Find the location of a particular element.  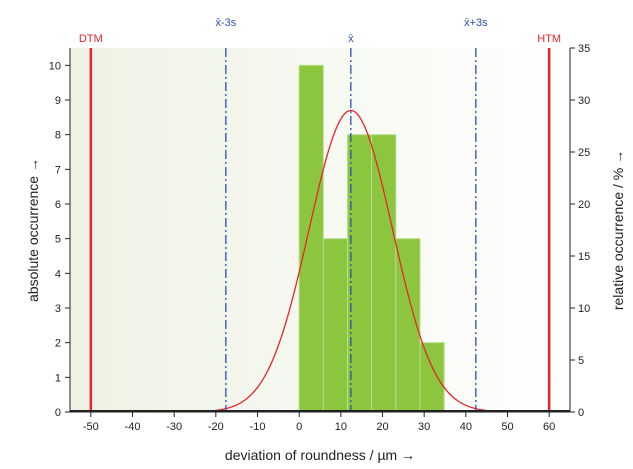

stat-label-1: x̄ is located at coordinates (351, 39).